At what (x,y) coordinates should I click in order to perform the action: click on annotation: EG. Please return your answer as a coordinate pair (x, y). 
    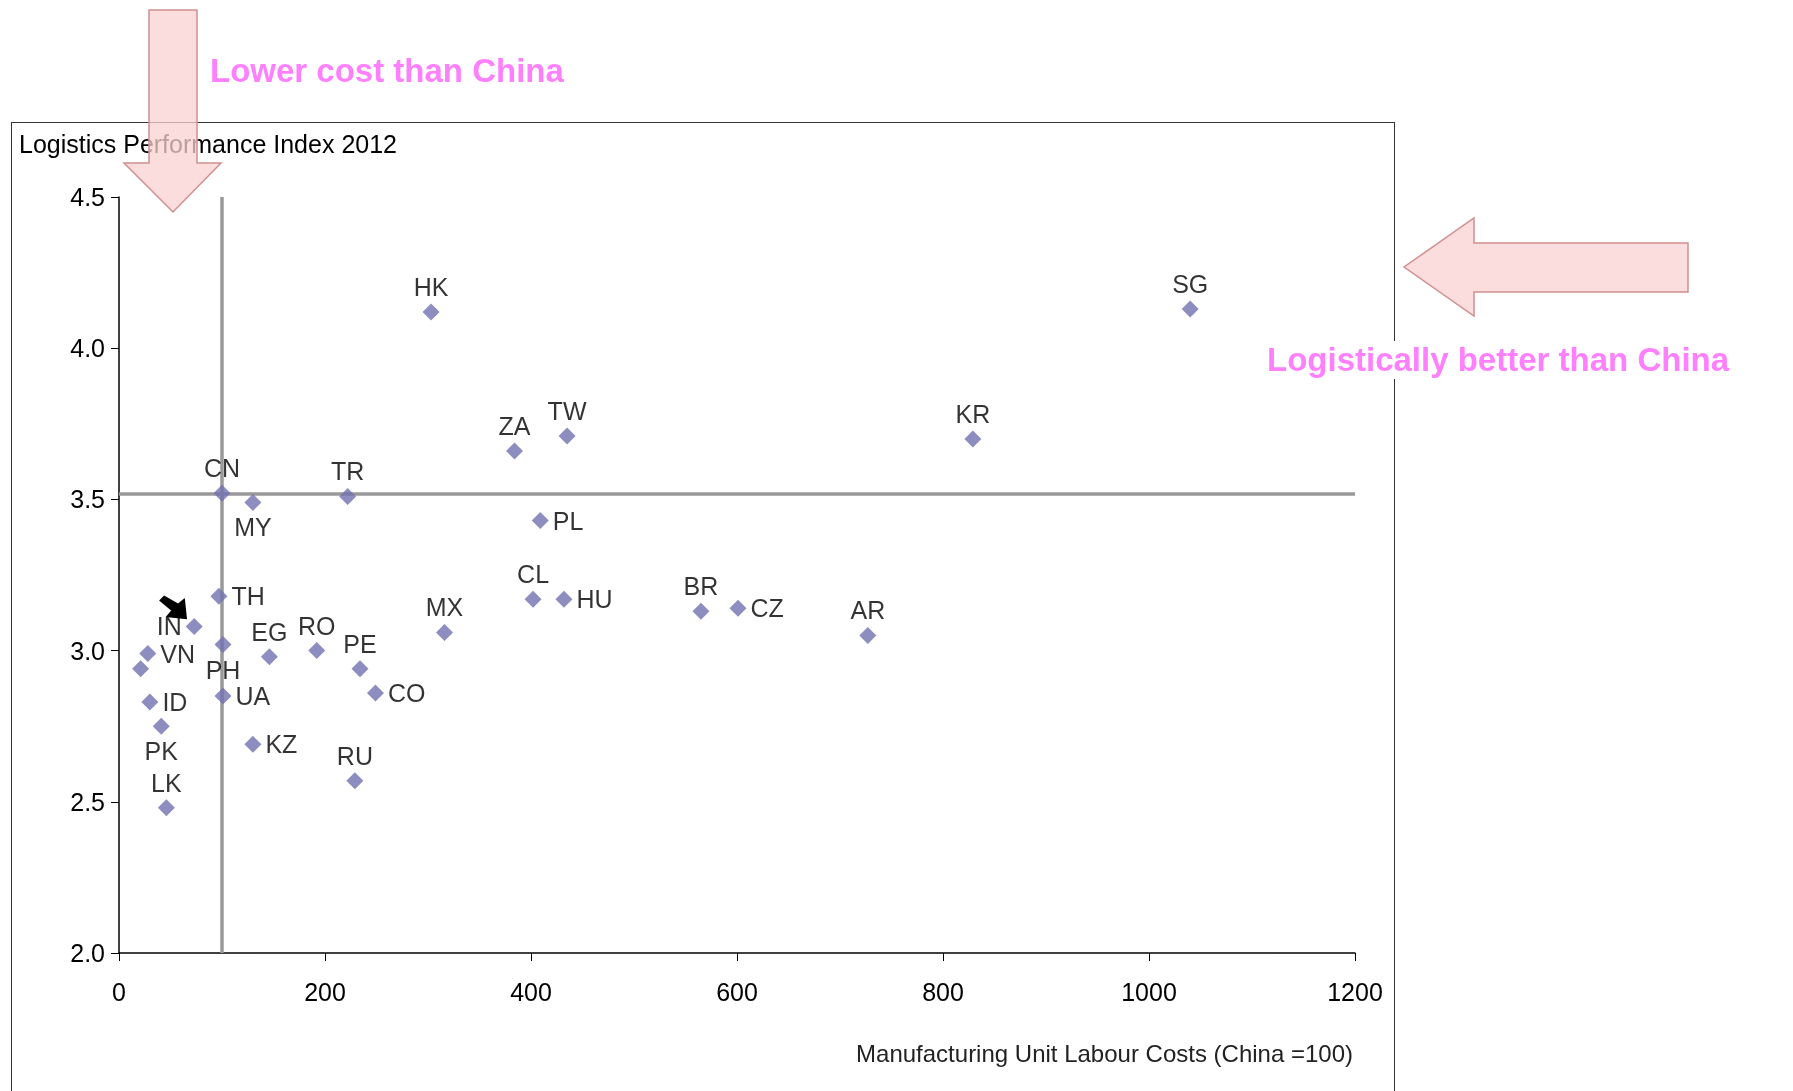
    Looking at the image, I should click on (269, 631).